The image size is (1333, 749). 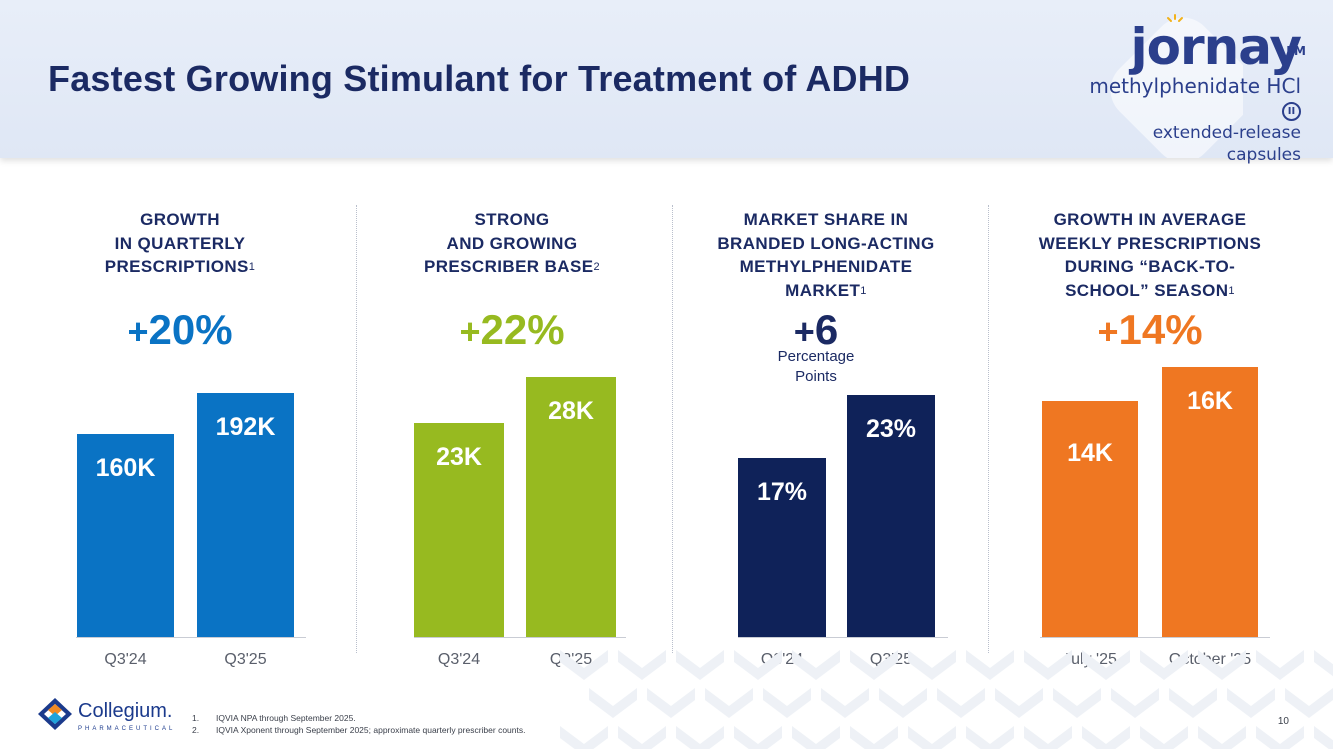 What do you see at coordinates (190, 329) in the screenshot?
I see `delta-number: 20%` at bounding box center [190, 329].